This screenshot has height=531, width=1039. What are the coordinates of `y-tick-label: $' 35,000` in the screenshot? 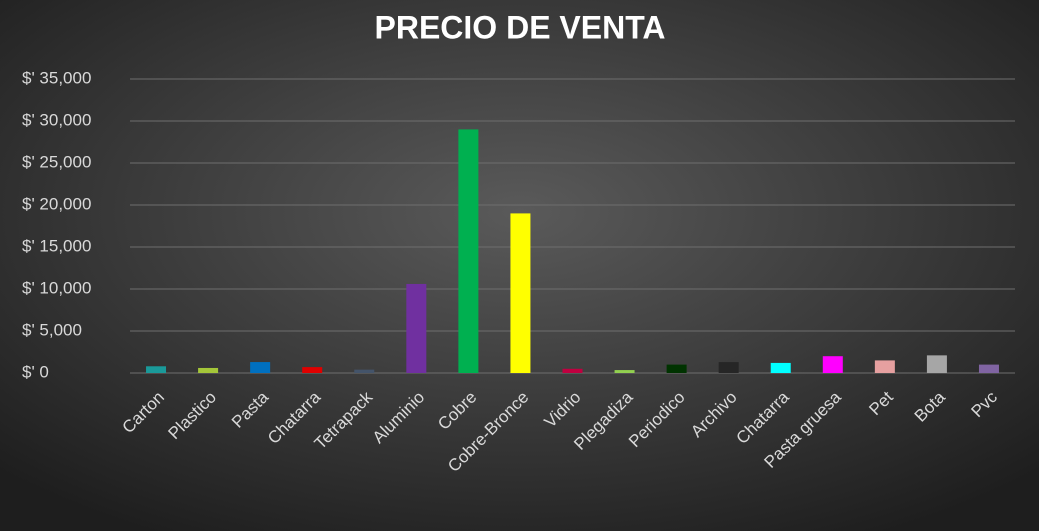 It's located at (56, 77).